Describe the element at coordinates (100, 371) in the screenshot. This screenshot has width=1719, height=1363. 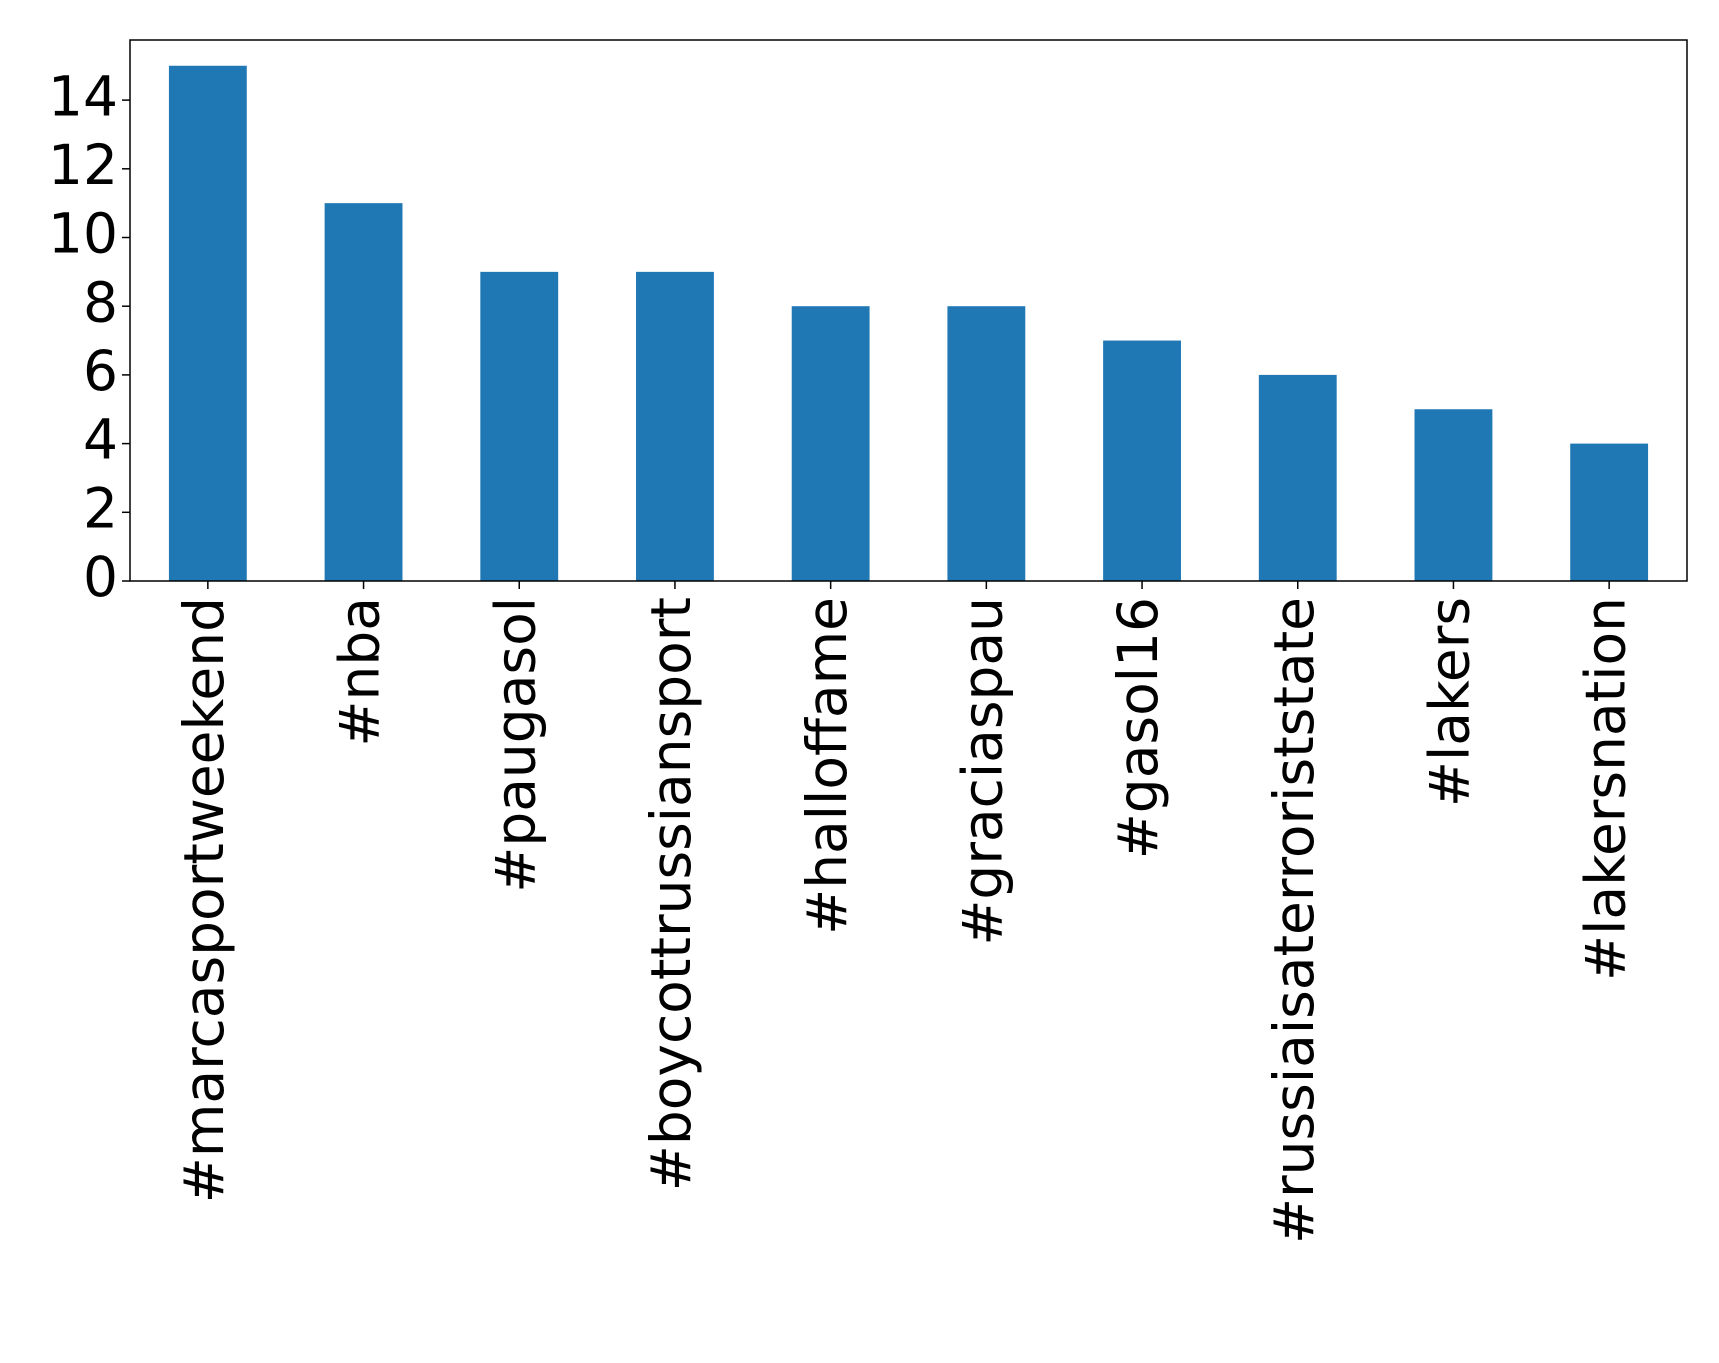
I see `y-tick-label: 6` at that location.